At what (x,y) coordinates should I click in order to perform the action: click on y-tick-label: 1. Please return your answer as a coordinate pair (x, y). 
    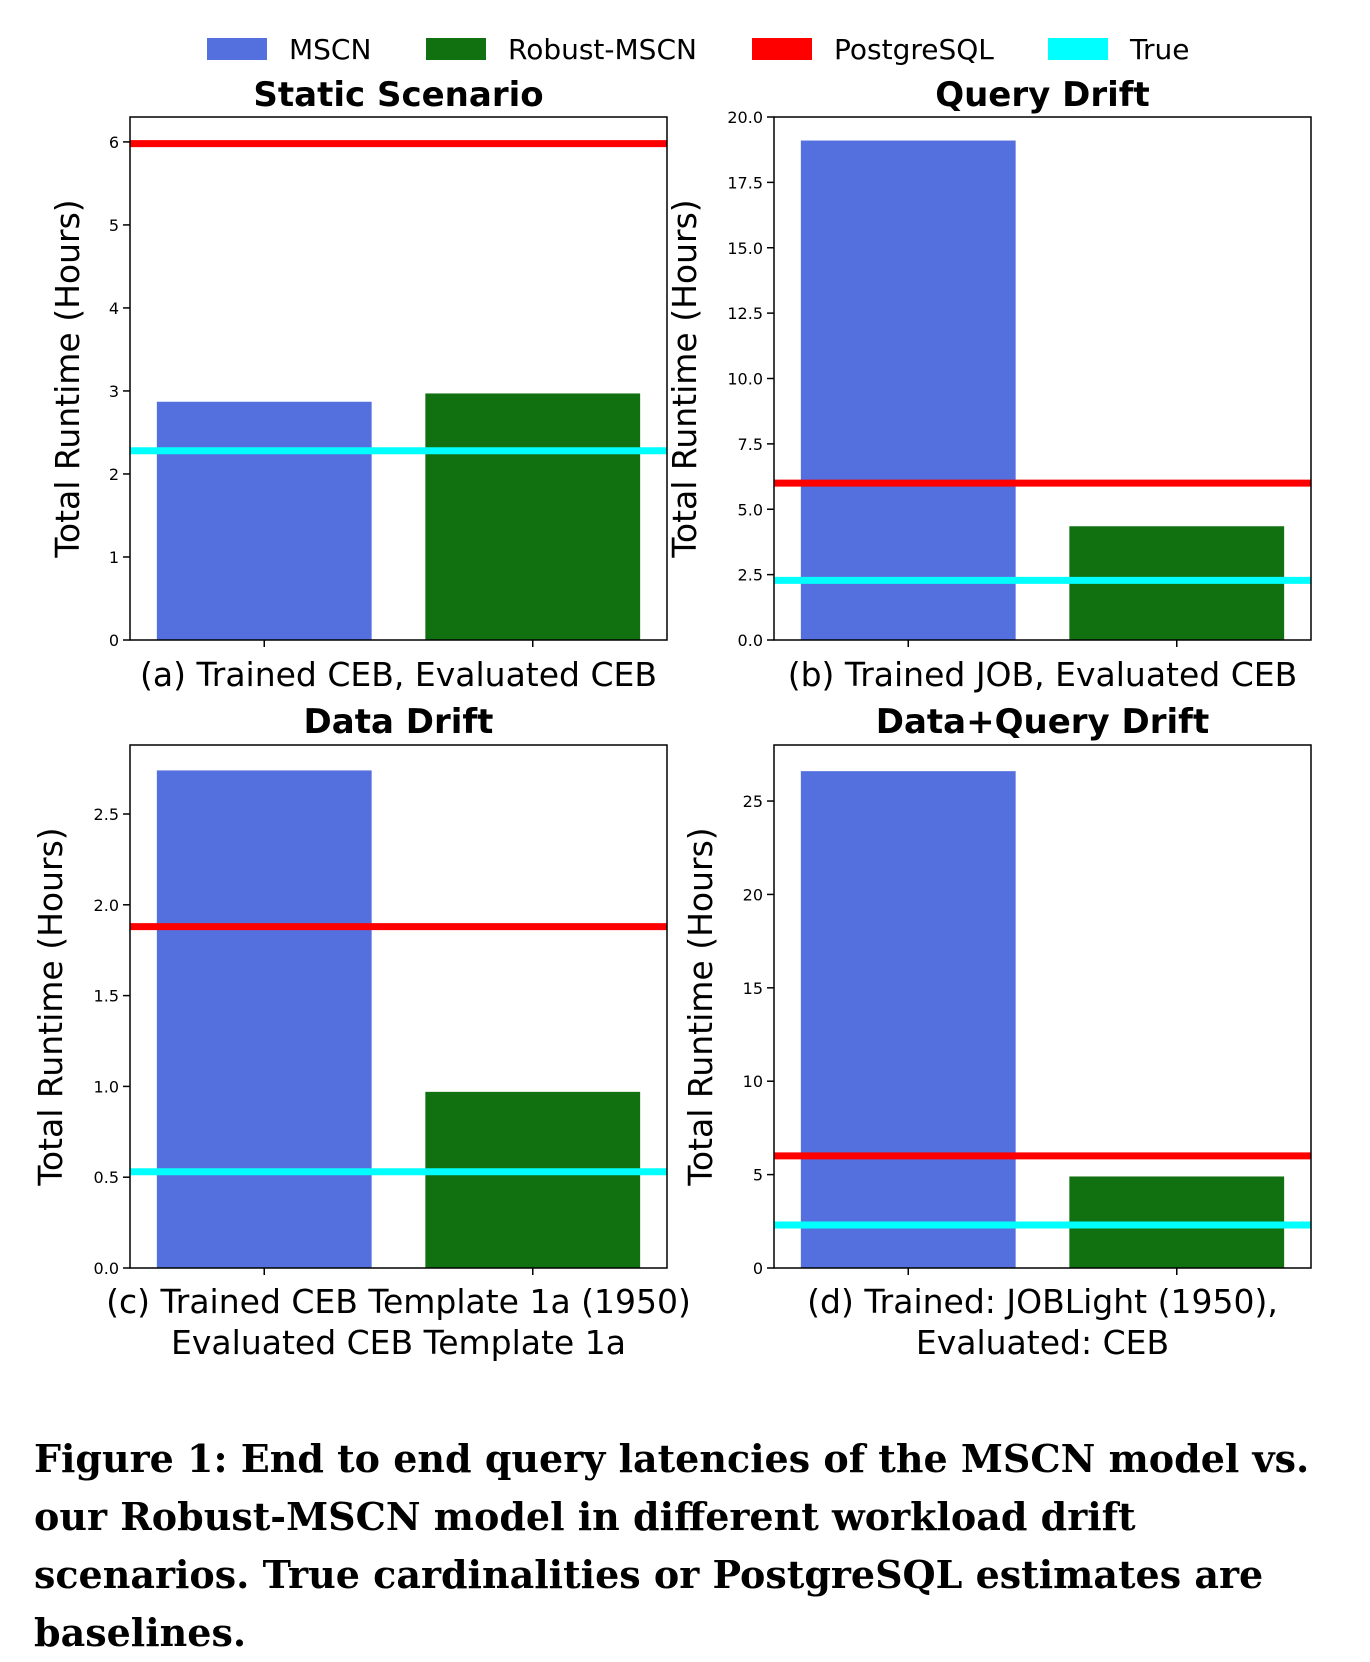
    Looking at the image, I should click on (114, 557).